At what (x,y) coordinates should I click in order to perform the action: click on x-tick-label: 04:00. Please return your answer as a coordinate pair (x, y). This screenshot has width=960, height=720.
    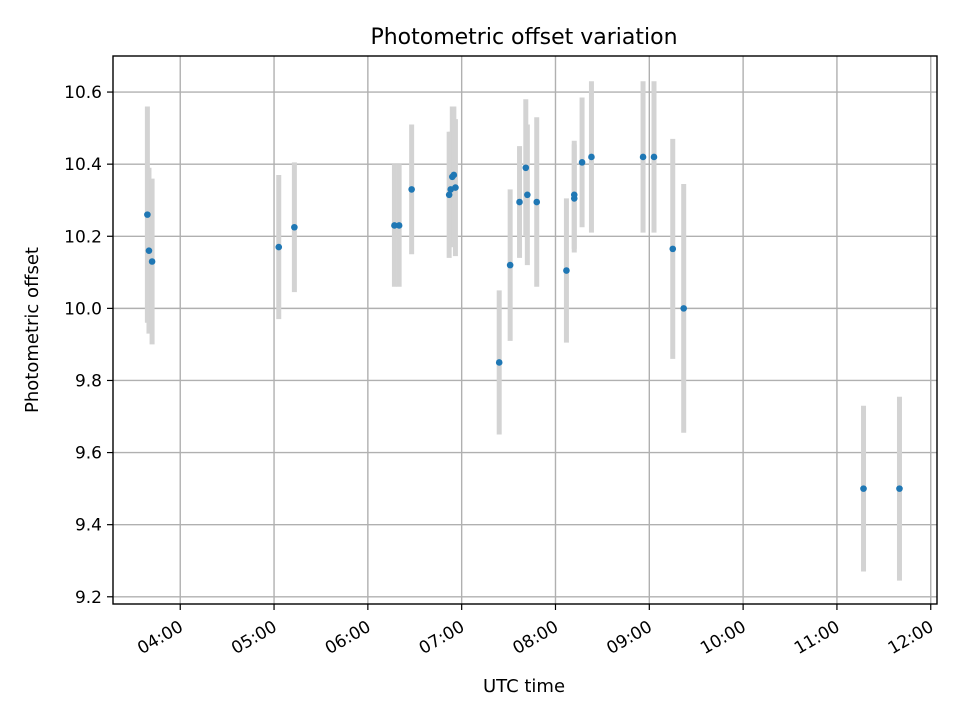
    Looking at the image, I should click on (160, 638).